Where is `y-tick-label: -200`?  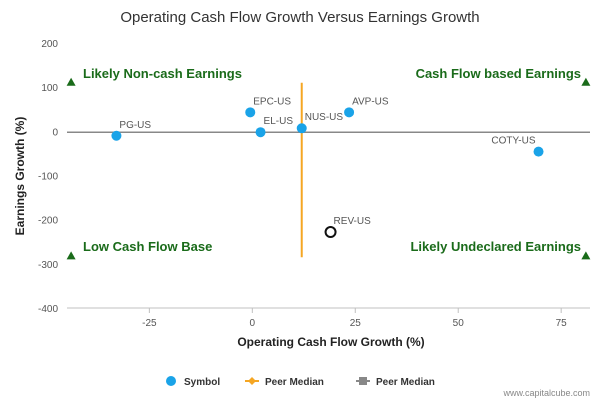 y-tick-label: -200 is located at coordinates (48, 221).